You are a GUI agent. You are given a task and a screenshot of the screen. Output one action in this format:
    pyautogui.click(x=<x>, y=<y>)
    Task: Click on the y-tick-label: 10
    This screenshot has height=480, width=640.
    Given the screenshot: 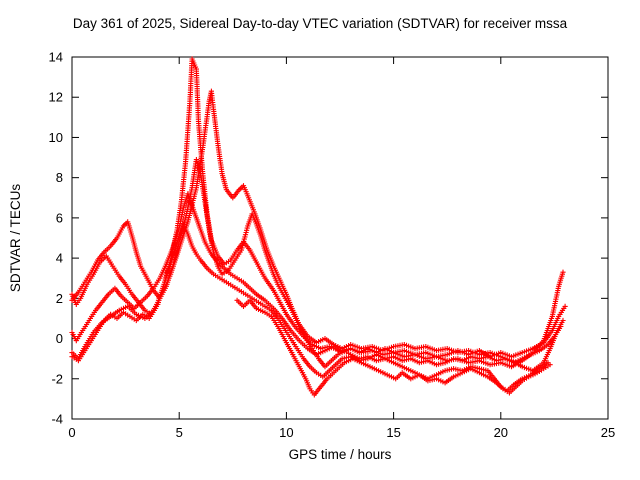 What is the action you would take?
    pyautogui.click(x=56, y=137)
    